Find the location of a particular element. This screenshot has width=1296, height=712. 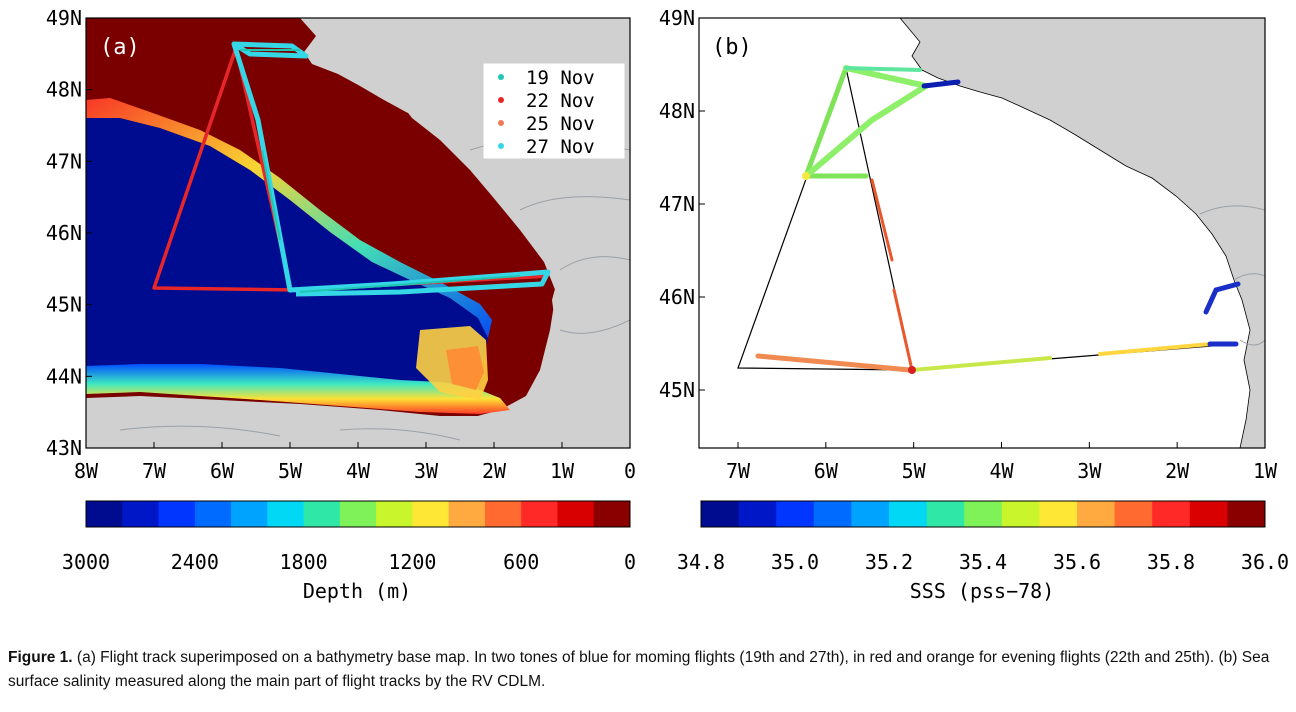

colorbar-tick-label: 35.8 is located at coordinates (1171, 562).